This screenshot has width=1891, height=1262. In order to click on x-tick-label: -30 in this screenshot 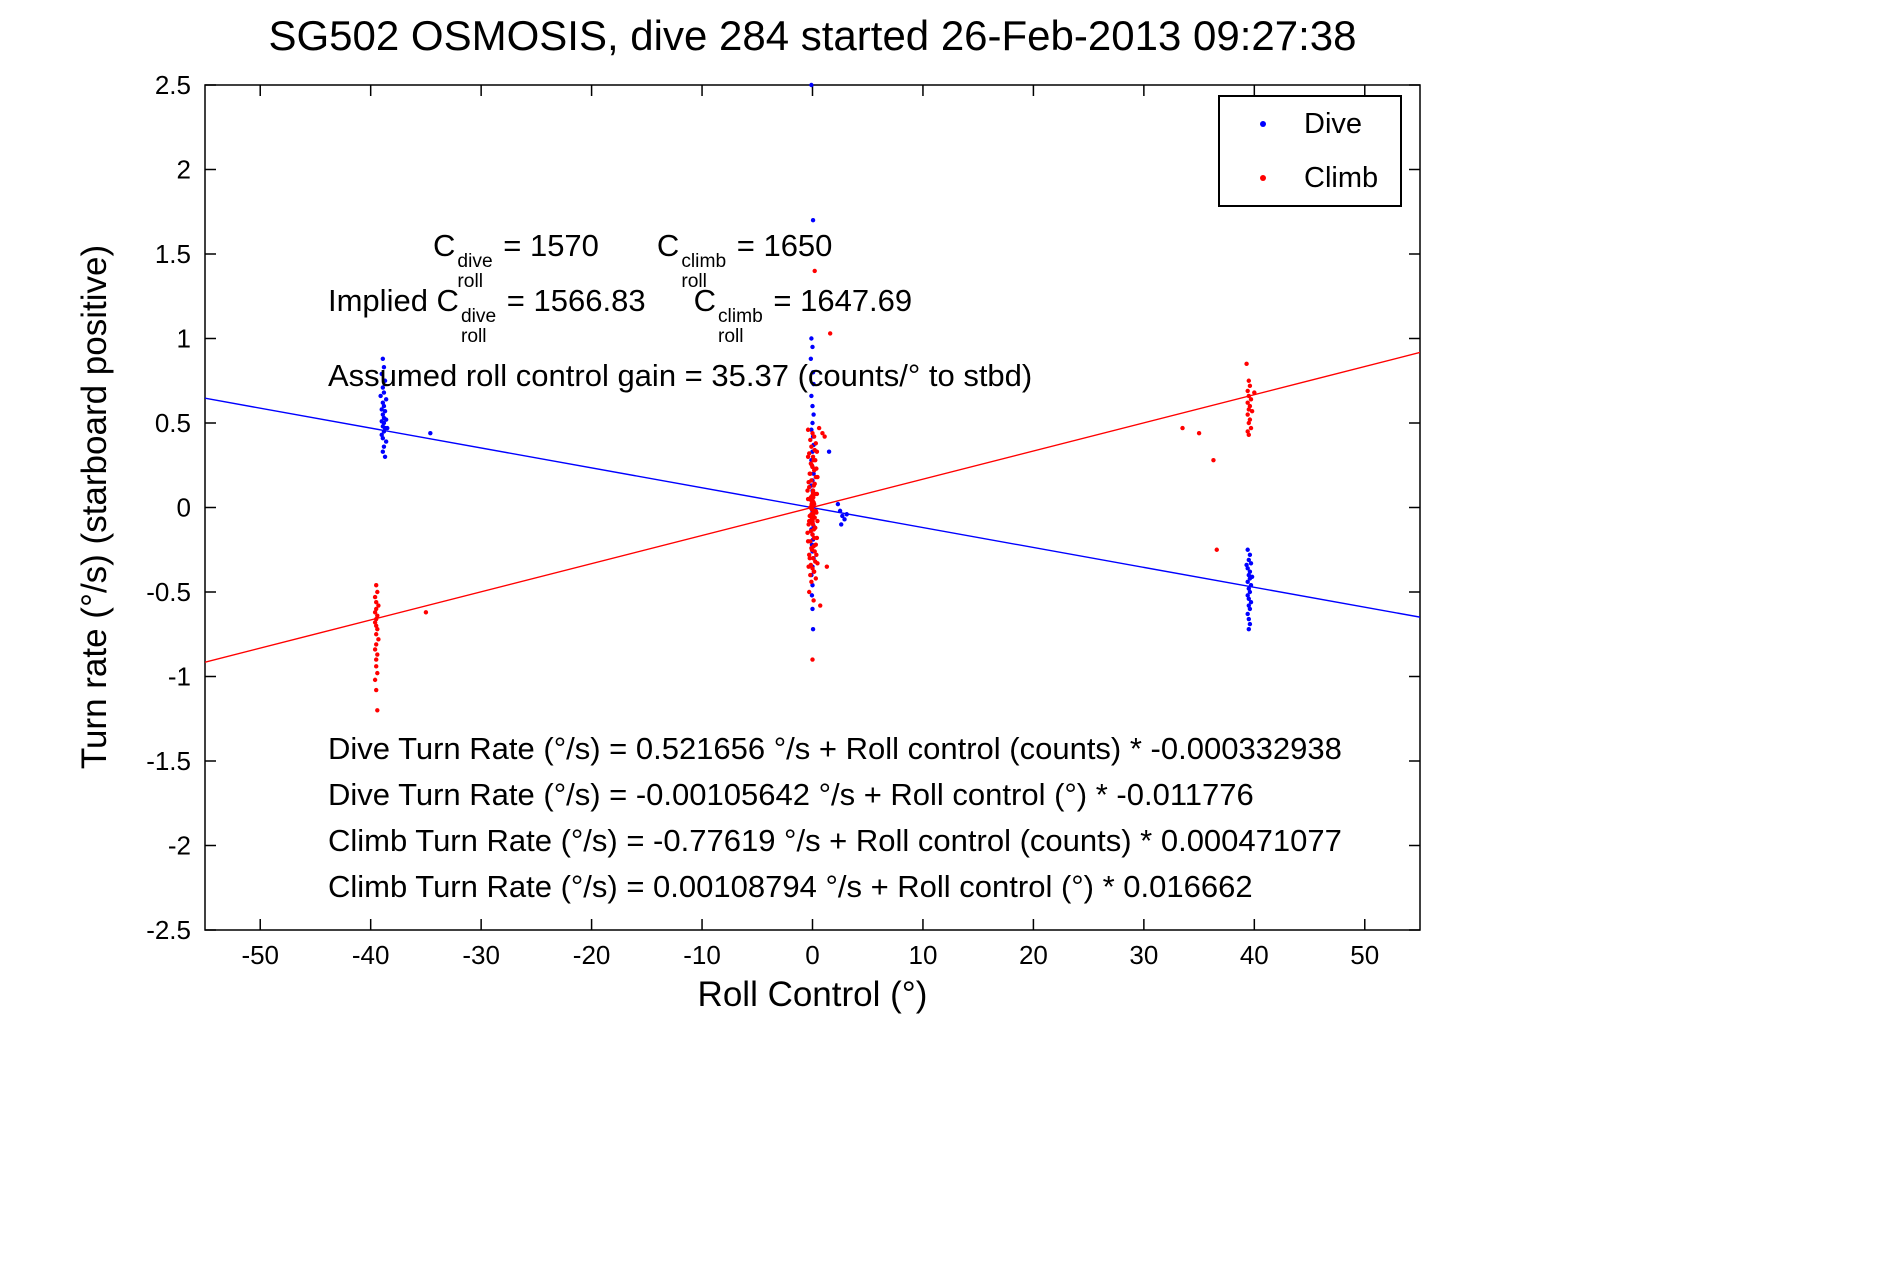, I will do `click(481, 955)`.